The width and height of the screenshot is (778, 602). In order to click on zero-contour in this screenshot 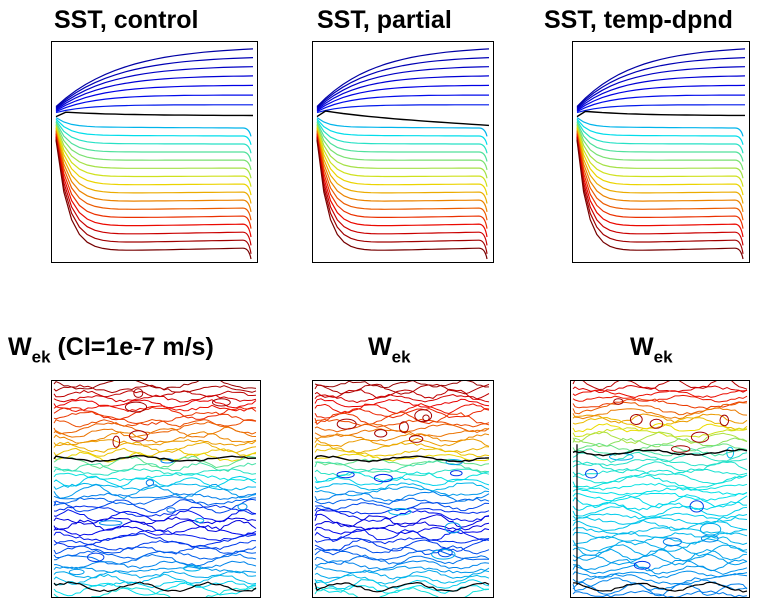, I will do `click(660, 452)`.